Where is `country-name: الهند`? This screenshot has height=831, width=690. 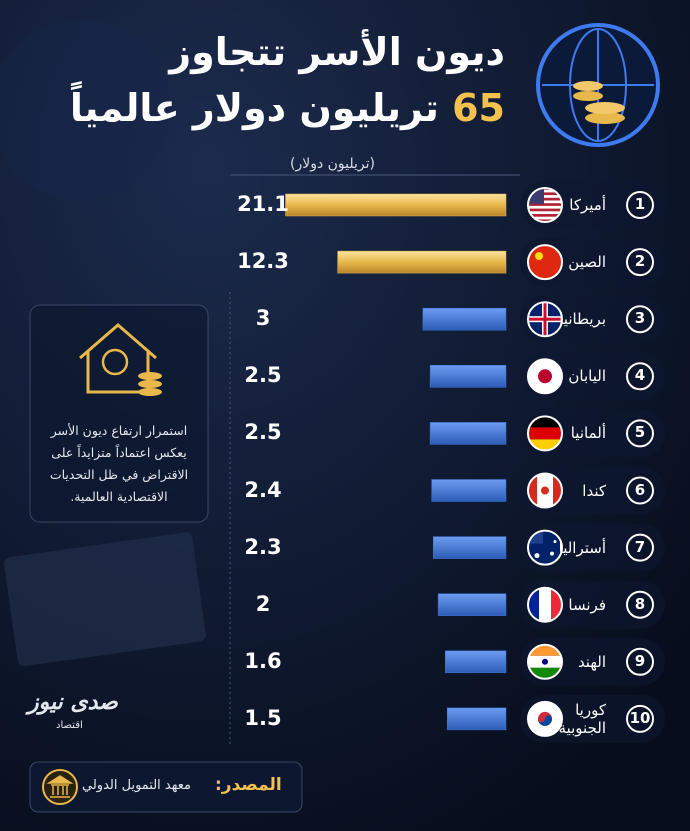 country-name: الهند is located at coordinates (591, 661).